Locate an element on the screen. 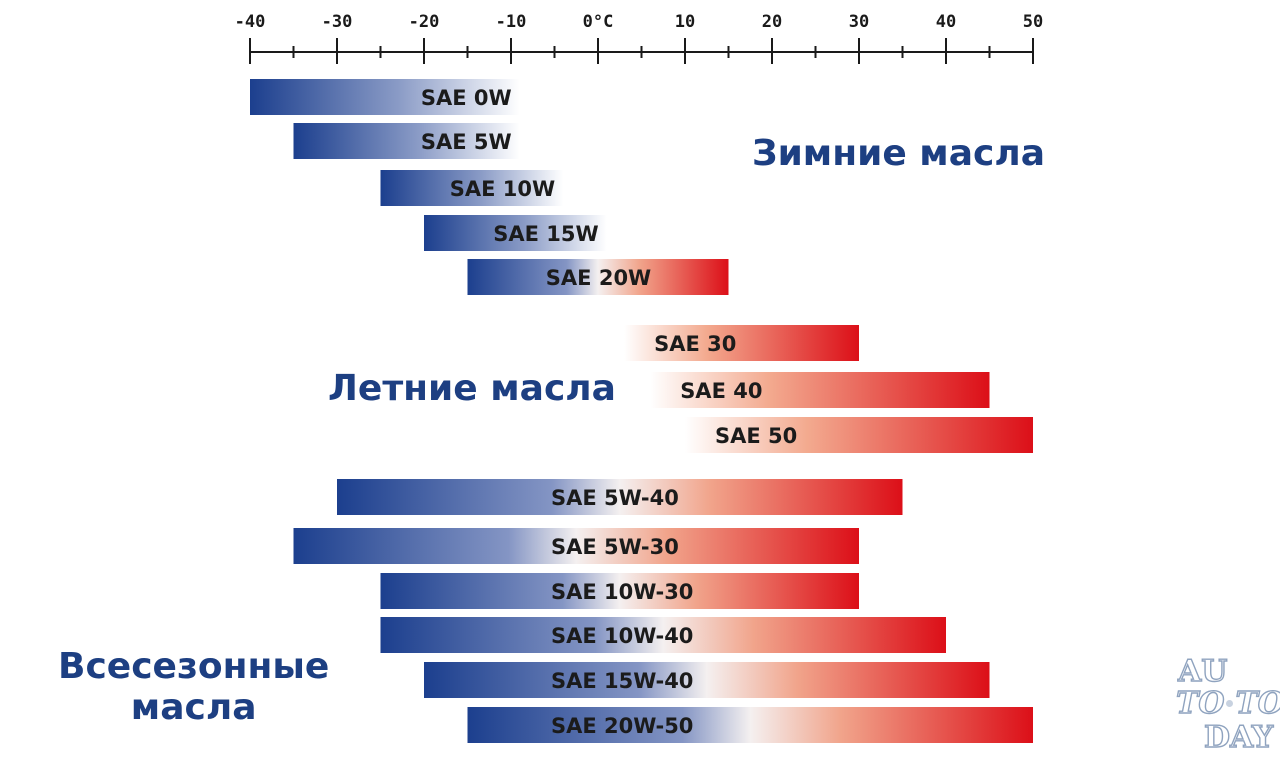  autotoday-watermark-logo: AU TO TO DAY is located at coordinates (1225, 705).